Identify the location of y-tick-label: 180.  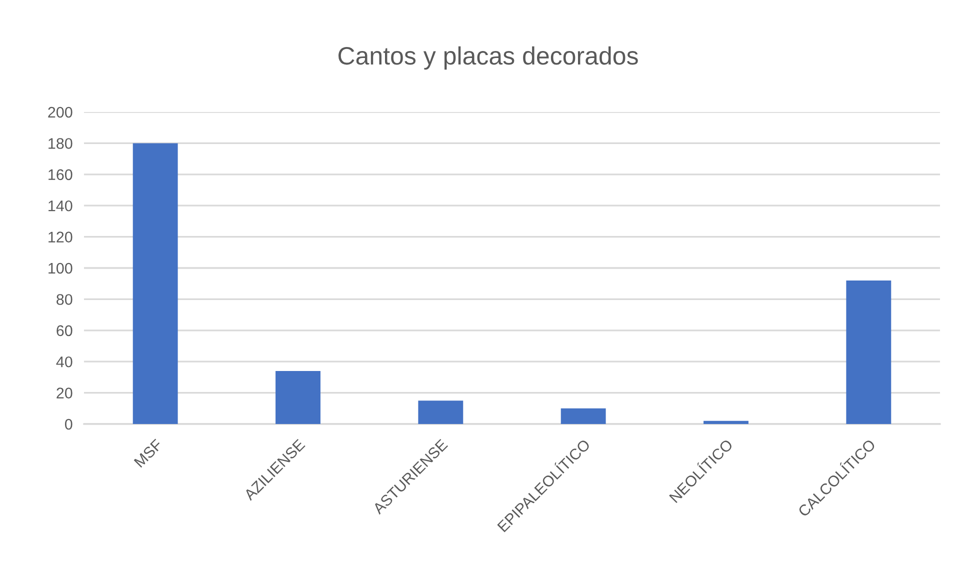
(60, 143).